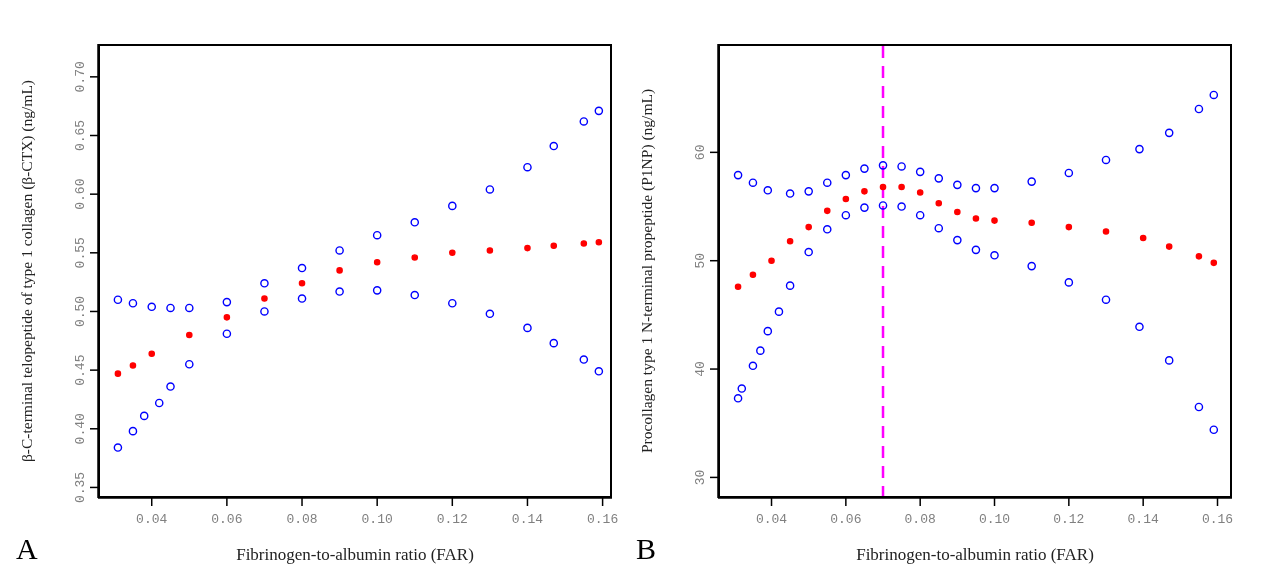 This screenshot has height=586, width=1263. I want to click on y-tick-label: 0.70, so click(80, 77).